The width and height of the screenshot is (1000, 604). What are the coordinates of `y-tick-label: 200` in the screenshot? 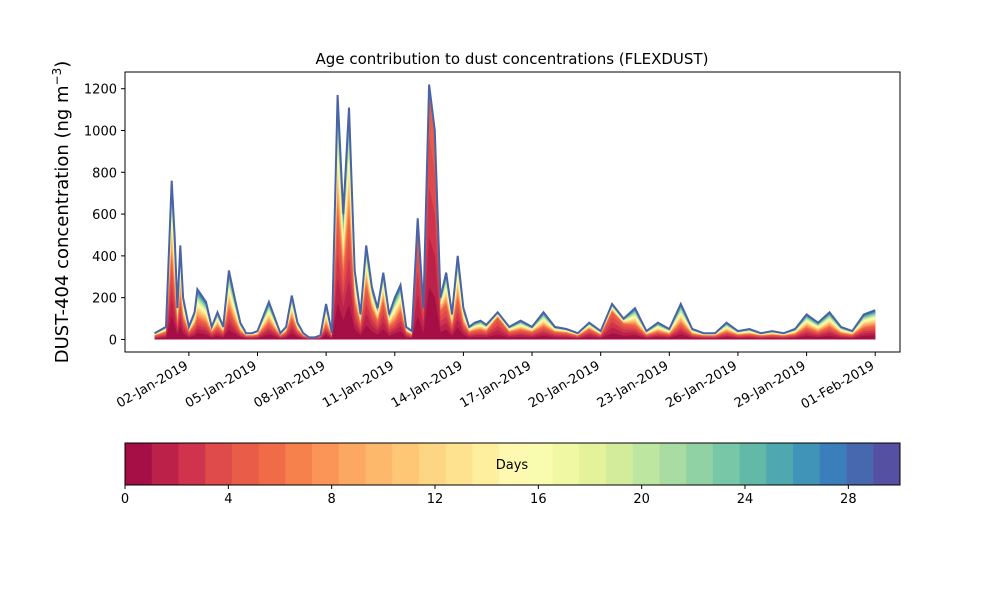 It's located at (104, 299).